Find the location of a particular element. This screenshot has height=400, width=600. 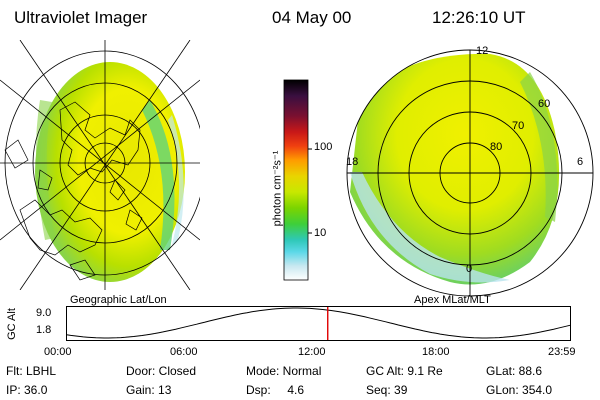

xtick-18: 18:00 is located at coordinates (436, 352).